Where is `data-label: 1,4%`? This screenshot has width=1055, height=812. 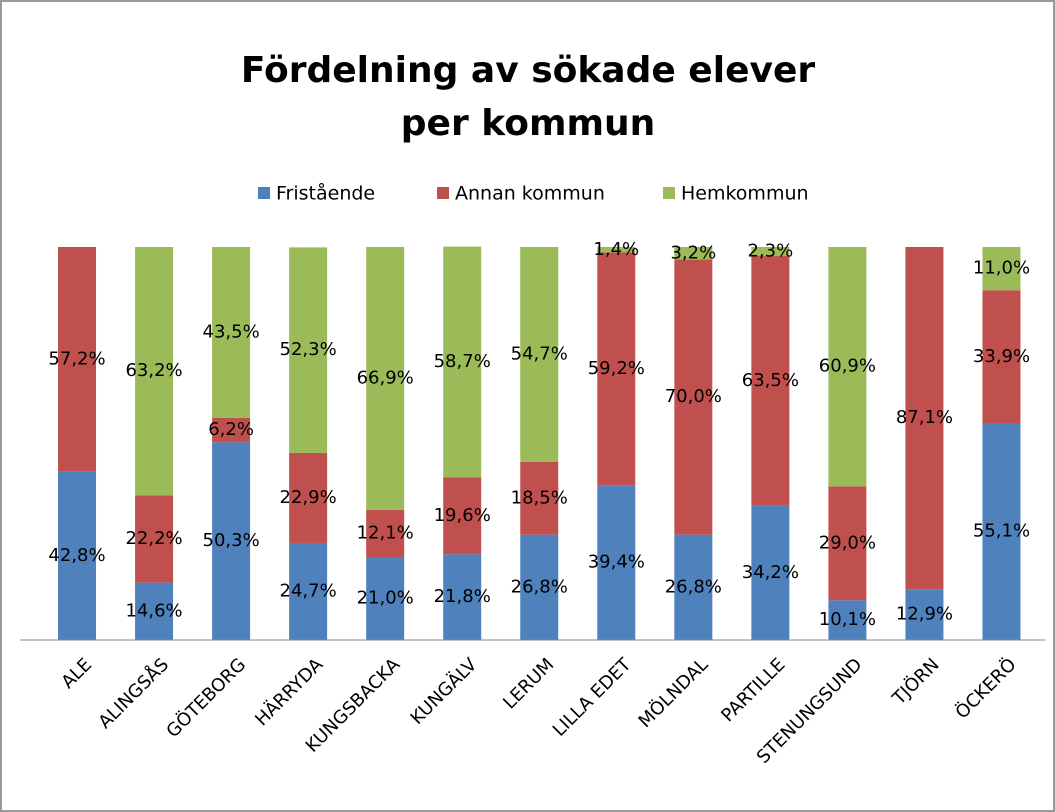
data-label: 1,4% is located at coordinates (616, 249).